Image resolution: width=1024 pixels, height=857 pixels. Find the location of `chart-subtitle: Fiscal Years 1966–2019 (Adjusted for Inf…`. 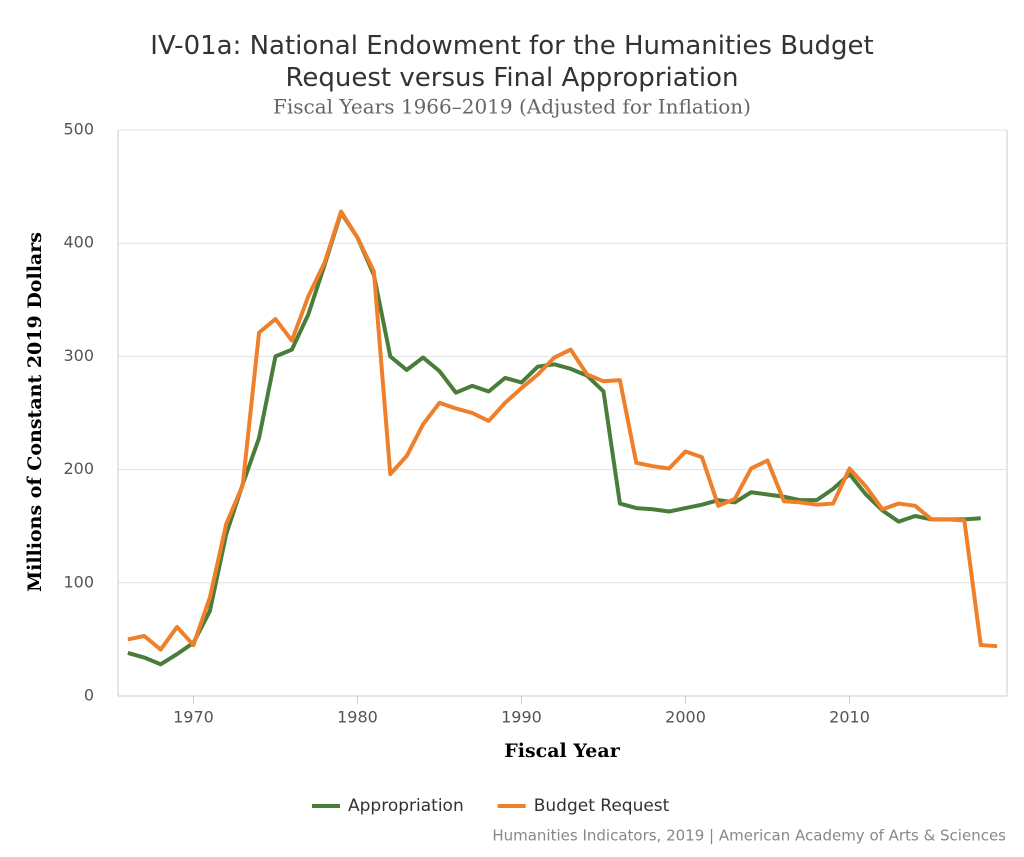

chart-subtitle: Fiscal Years 1966–2019 (Adjusted for Inf… is located at coordinates (512, 107).